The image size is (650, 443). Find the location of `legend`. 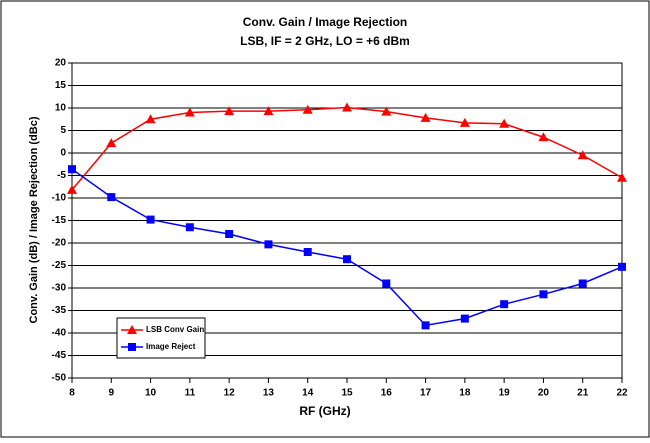

legend is located at coordinates (161, 338).